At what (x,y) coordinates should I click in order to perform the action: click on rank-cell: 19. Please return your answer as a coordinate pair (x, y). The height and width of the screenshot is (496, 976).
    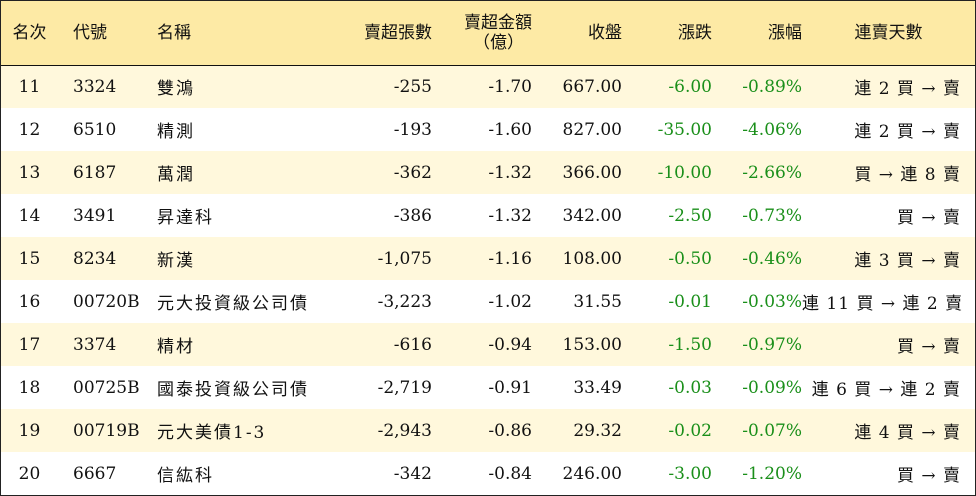
    Looking at the image, I should click on (29, 430).